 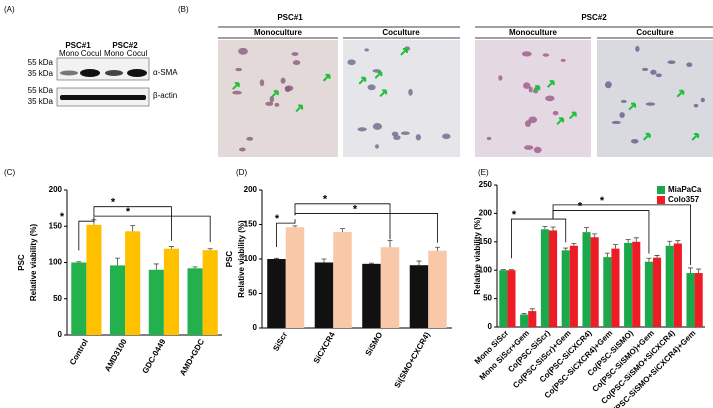 I want to click on y-tick-label: 100, so click(x=486, y=269).